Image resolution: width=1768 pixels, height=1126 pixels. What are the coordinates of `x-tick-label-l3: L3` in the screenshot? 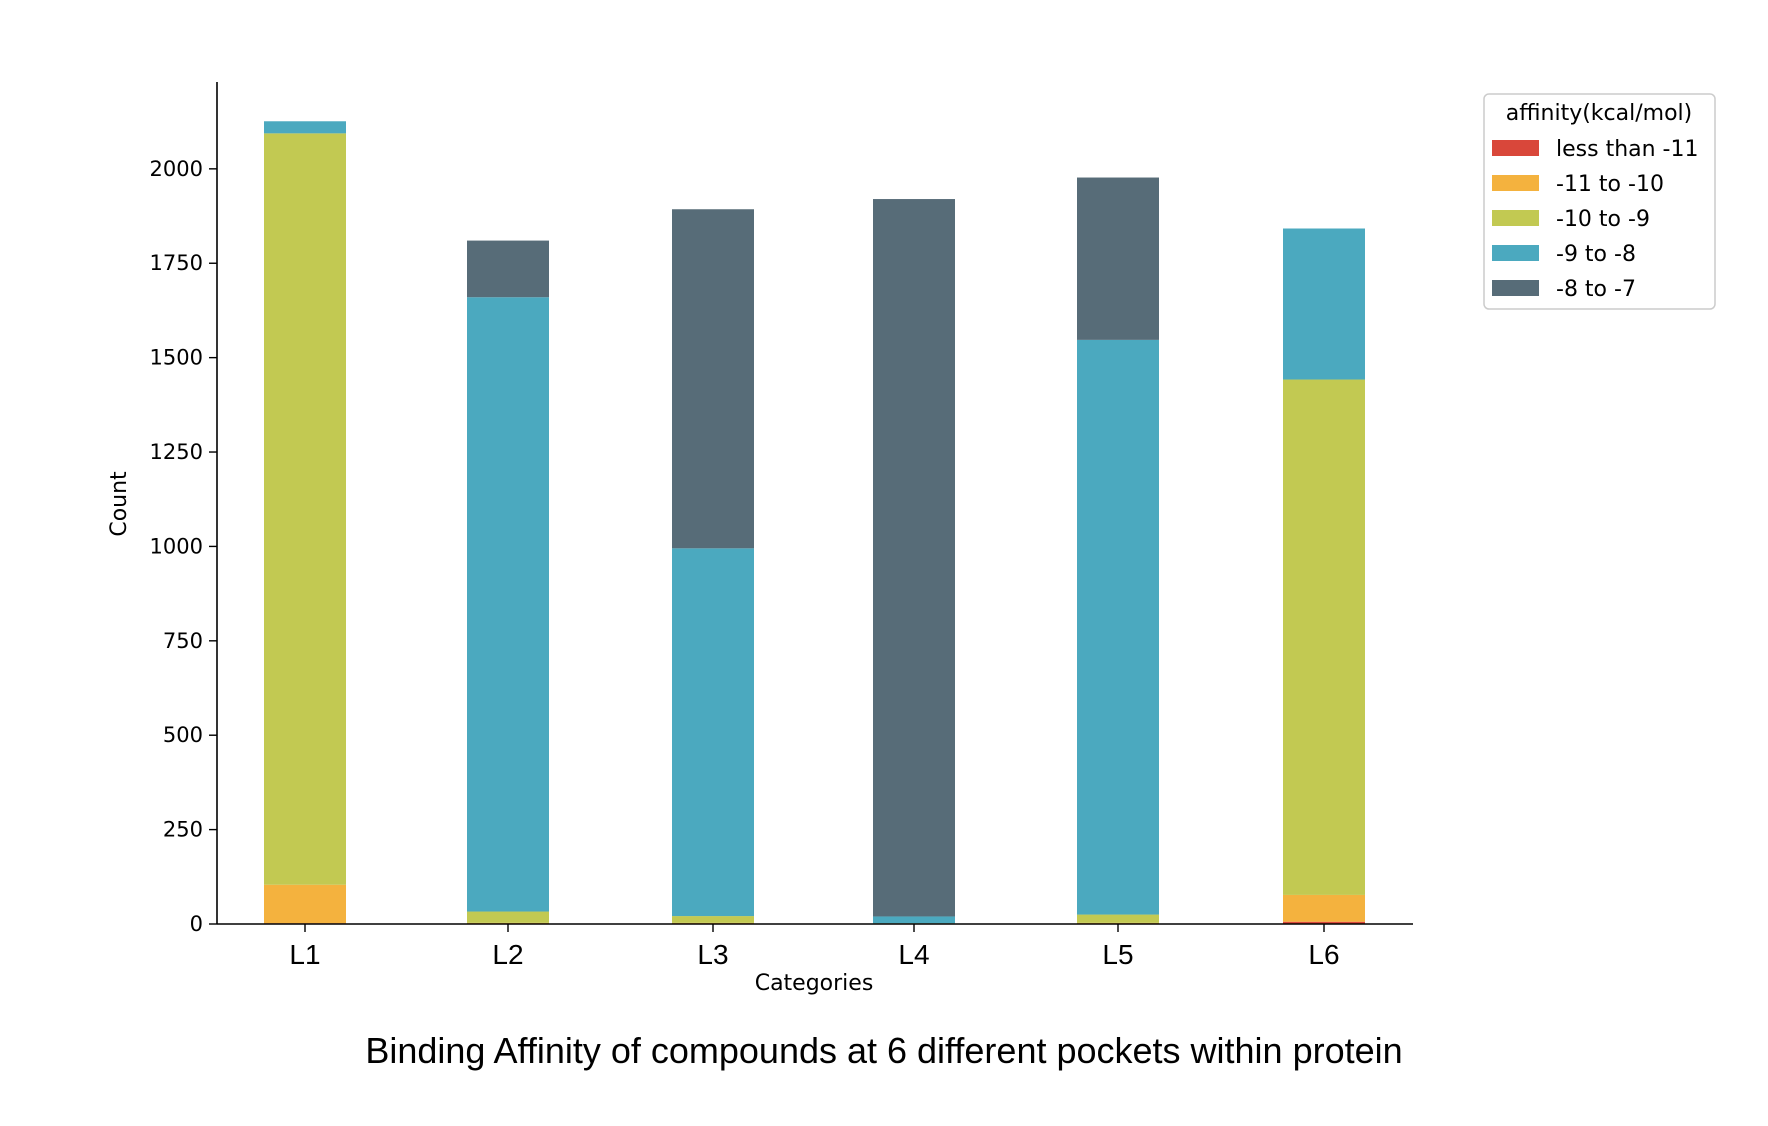 It's located at (712, 954).